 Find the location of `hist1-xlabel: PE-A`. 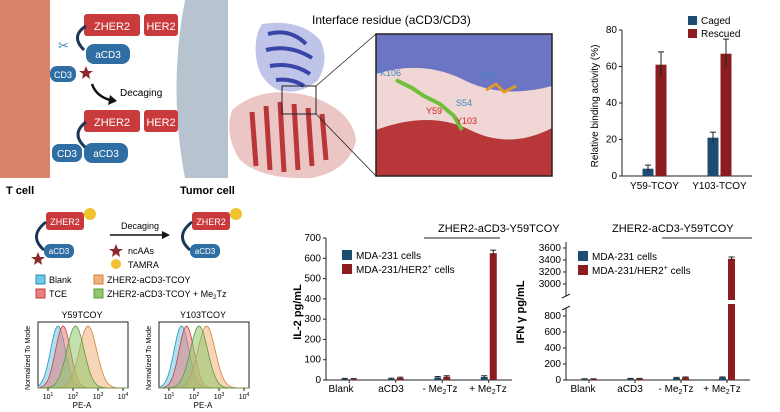

hist1-xlabel: PE-A is located at coordinates (82, 405).